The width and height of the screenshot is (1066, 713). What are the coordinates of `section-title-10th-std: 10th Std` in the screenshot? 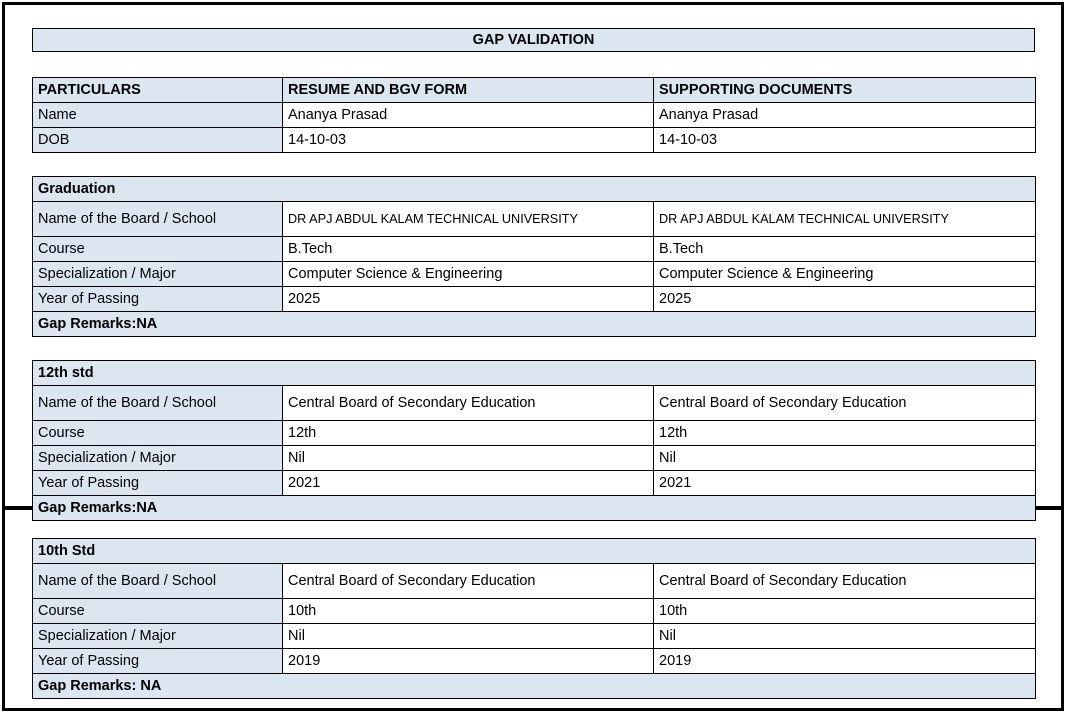 It's located at (534, 551).